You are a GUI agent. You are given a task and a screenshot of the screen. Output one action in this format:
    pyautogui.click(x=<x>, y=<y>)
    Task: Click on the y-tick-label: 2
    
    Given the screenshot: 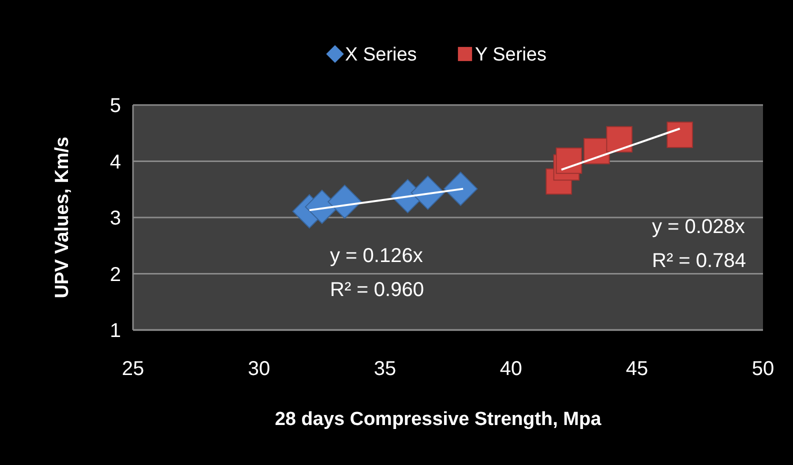 What is the action you would take?
    pyautogui.click(x=115, y=275)
    